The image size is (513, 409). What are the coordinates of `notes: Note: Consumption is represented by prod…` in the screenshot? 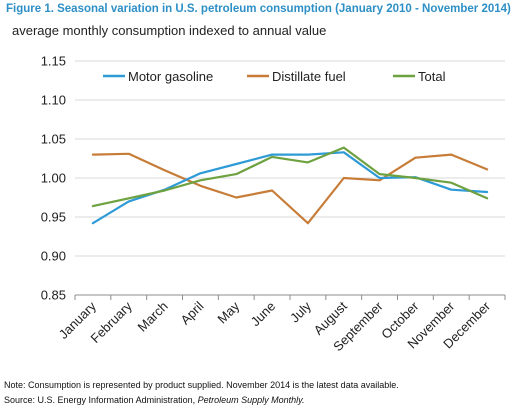 It's located at (201, 393).